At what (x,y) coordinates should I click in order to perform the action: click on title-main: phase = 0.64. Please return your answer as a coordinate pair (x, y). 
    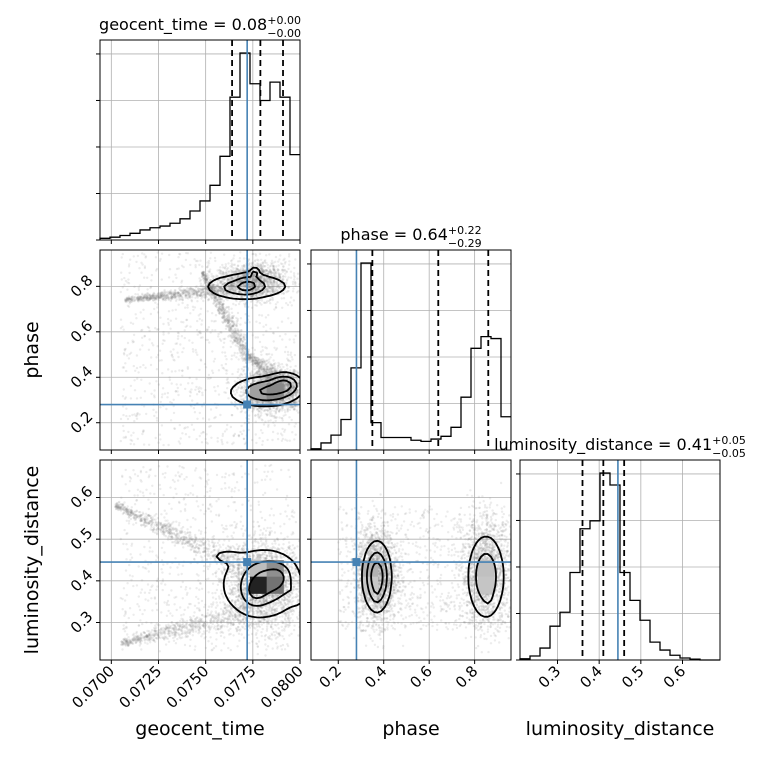
    Looking at the image, I should click on (393, 234).